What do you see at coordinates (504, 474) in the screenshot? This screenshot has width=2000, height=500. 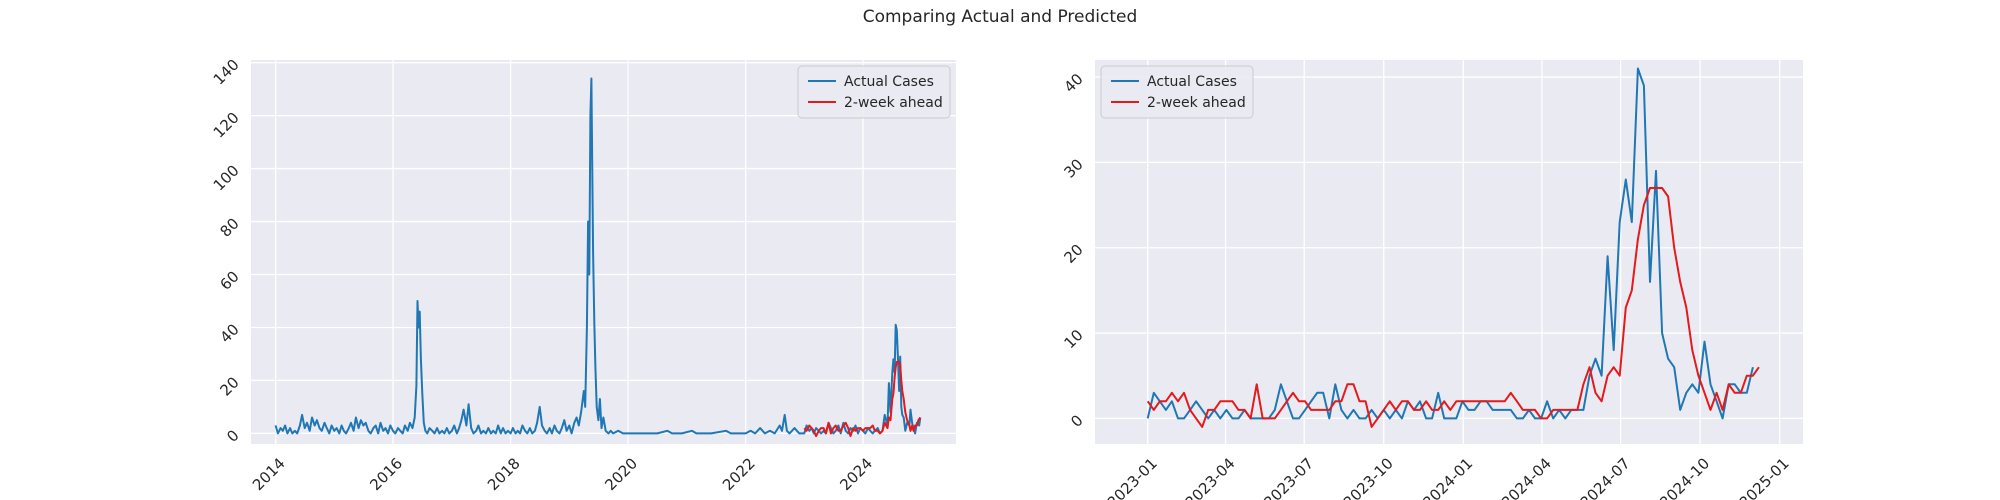 I see `x-tick-label: 2018` at bounding box center [504, 474].